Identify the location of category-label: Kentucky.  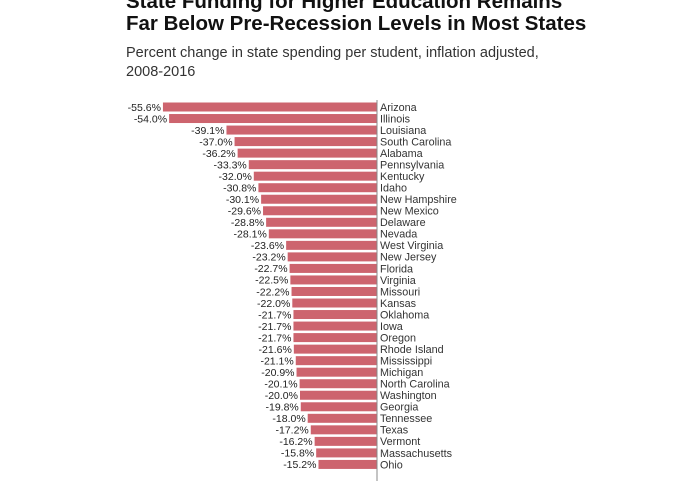
(402, 177).